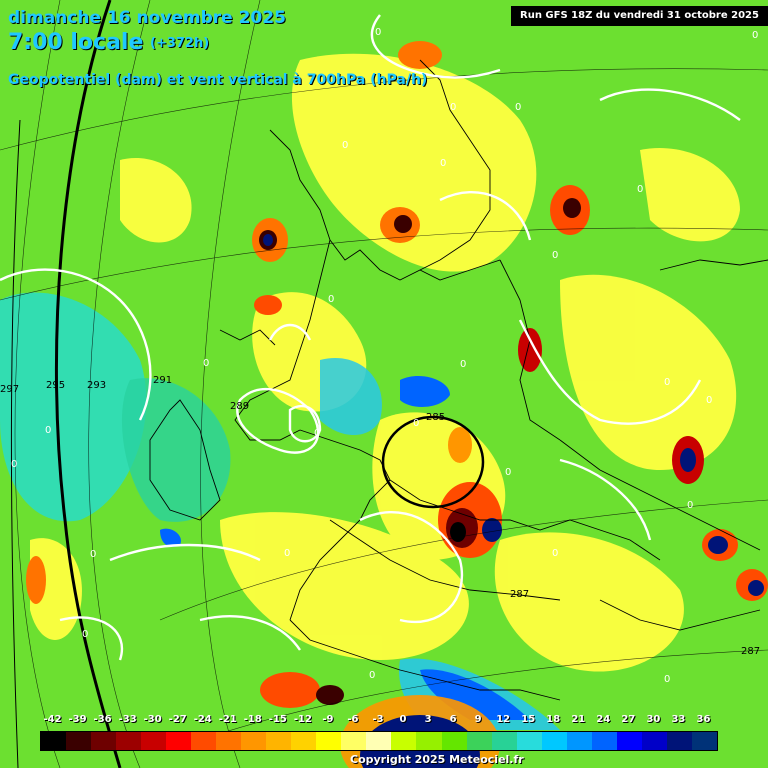 This screenshot has height=768, width=768. What do you see at coordinates (202, 719) in the screenshot?
I see `legend-tick-label: -24` at bounding box center [202, 719].